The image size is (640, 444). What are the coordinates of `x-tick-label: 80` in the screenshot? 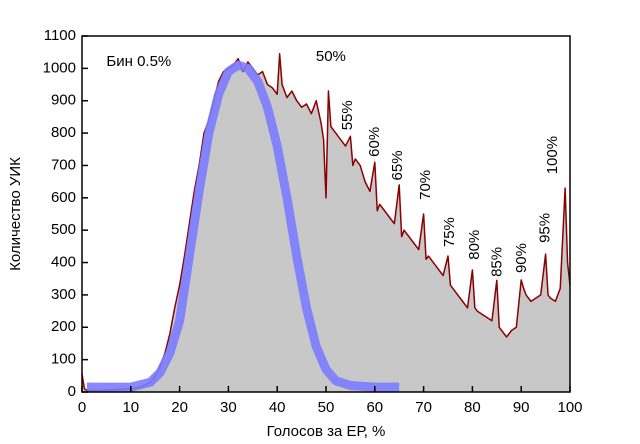 It's located at (472, 407).